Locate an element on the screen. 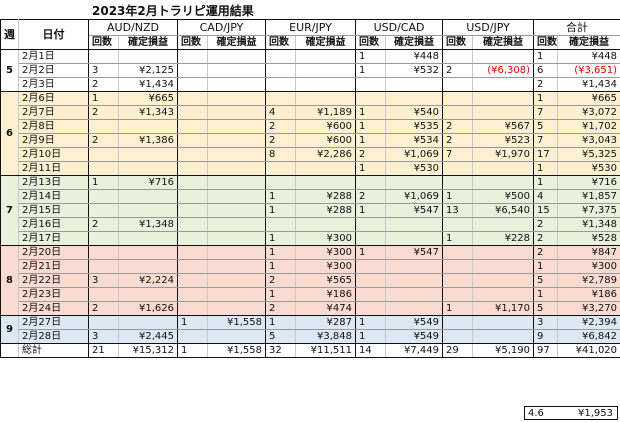 The width and height of the screenshot is (620, 422). pnl-cell: ¥6,842 is located at coordinates (588, 336).